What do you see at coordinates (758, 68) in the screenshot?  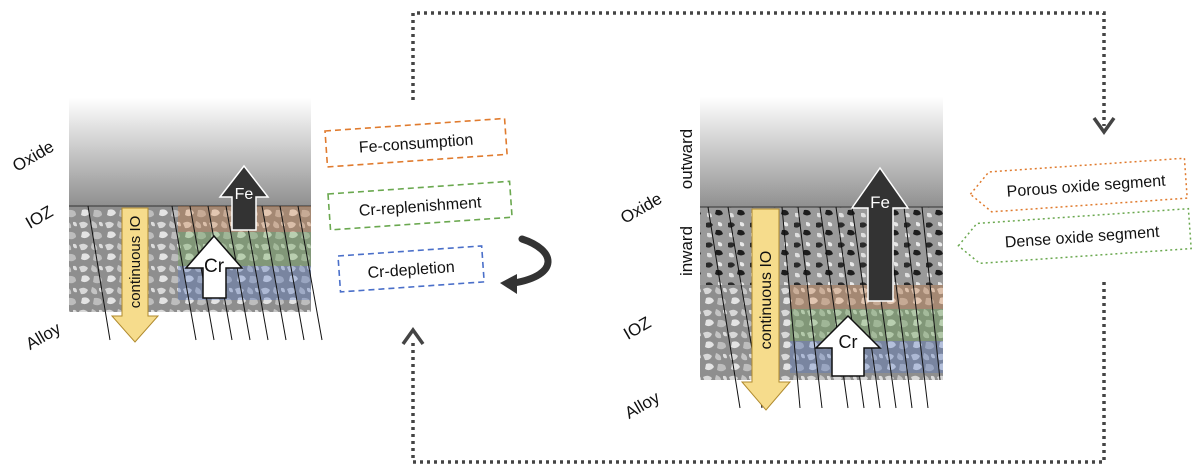 I see `top-loop-path` at bounding box center [758, 68].